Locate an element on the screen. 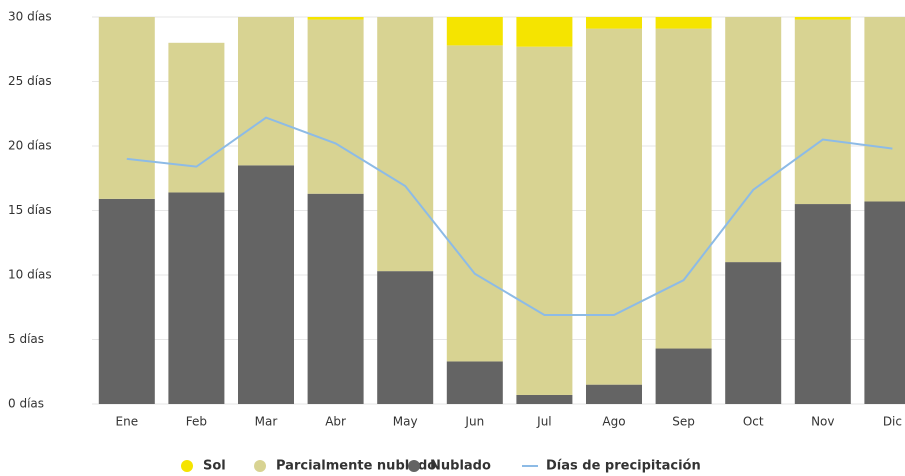  x-tick-label: Nov is located at coordinates (822, 422).